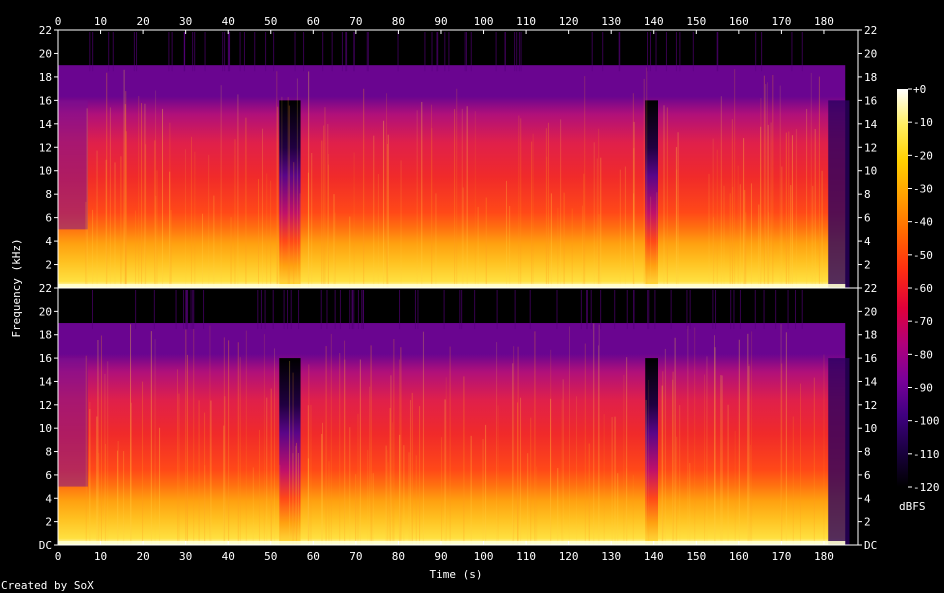 The image size is (944, 593). What do you see at coordinates (45, 100) in the screenshot?
I see `y-tick-label-top-panel-left: 16` at bounding box center [45, 100].